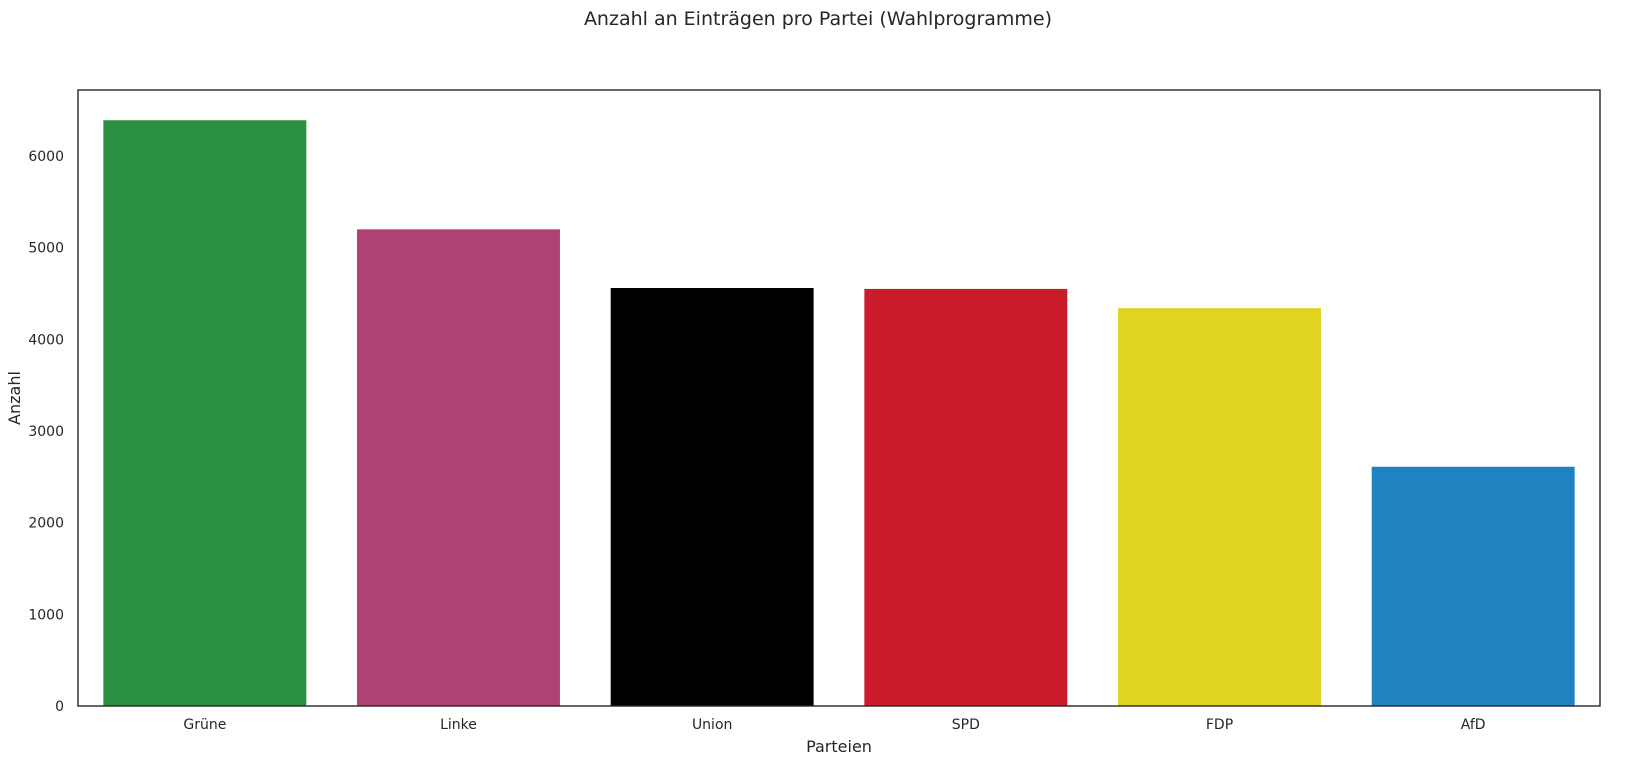 This screenshot has width=1637, height=763. I want to click on bar-afd, so click(1473, 586).